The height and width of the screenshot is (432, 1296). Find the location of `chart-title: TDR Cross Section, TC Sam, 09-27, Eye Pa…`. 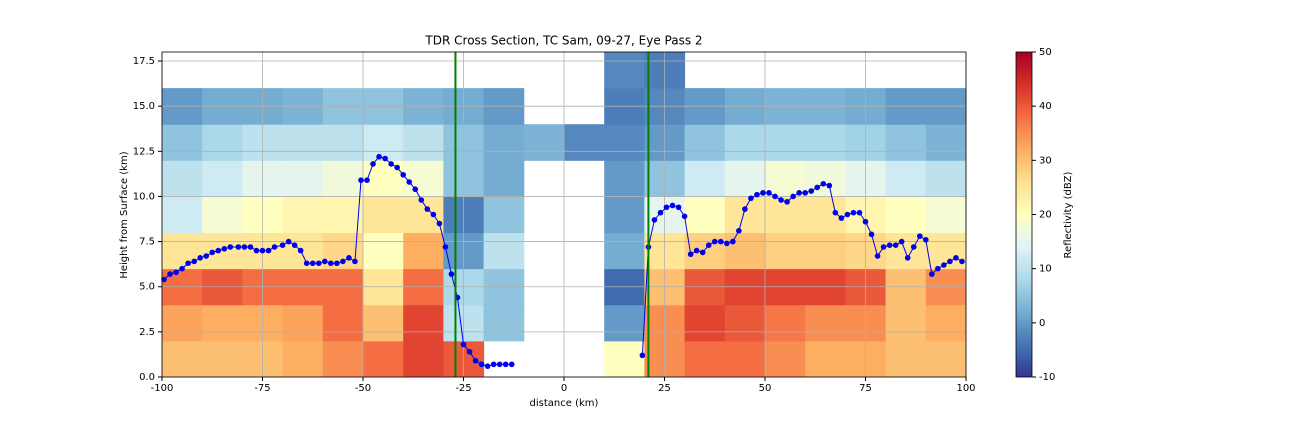

chart-title: TDR Cross Section, TC Sam, 09-27, Eye Pa… is located at coordinates (563, 41).